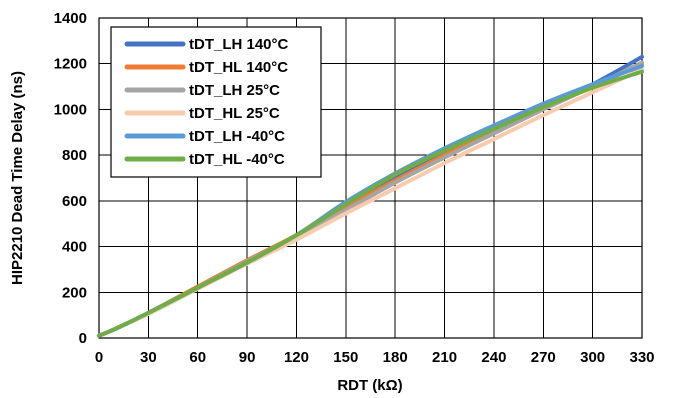 This screenshot has height=398, width=674. Describe the element at coordinates (70, 64) in the screenshot. I see `y-tick-label: 1200` at that location.